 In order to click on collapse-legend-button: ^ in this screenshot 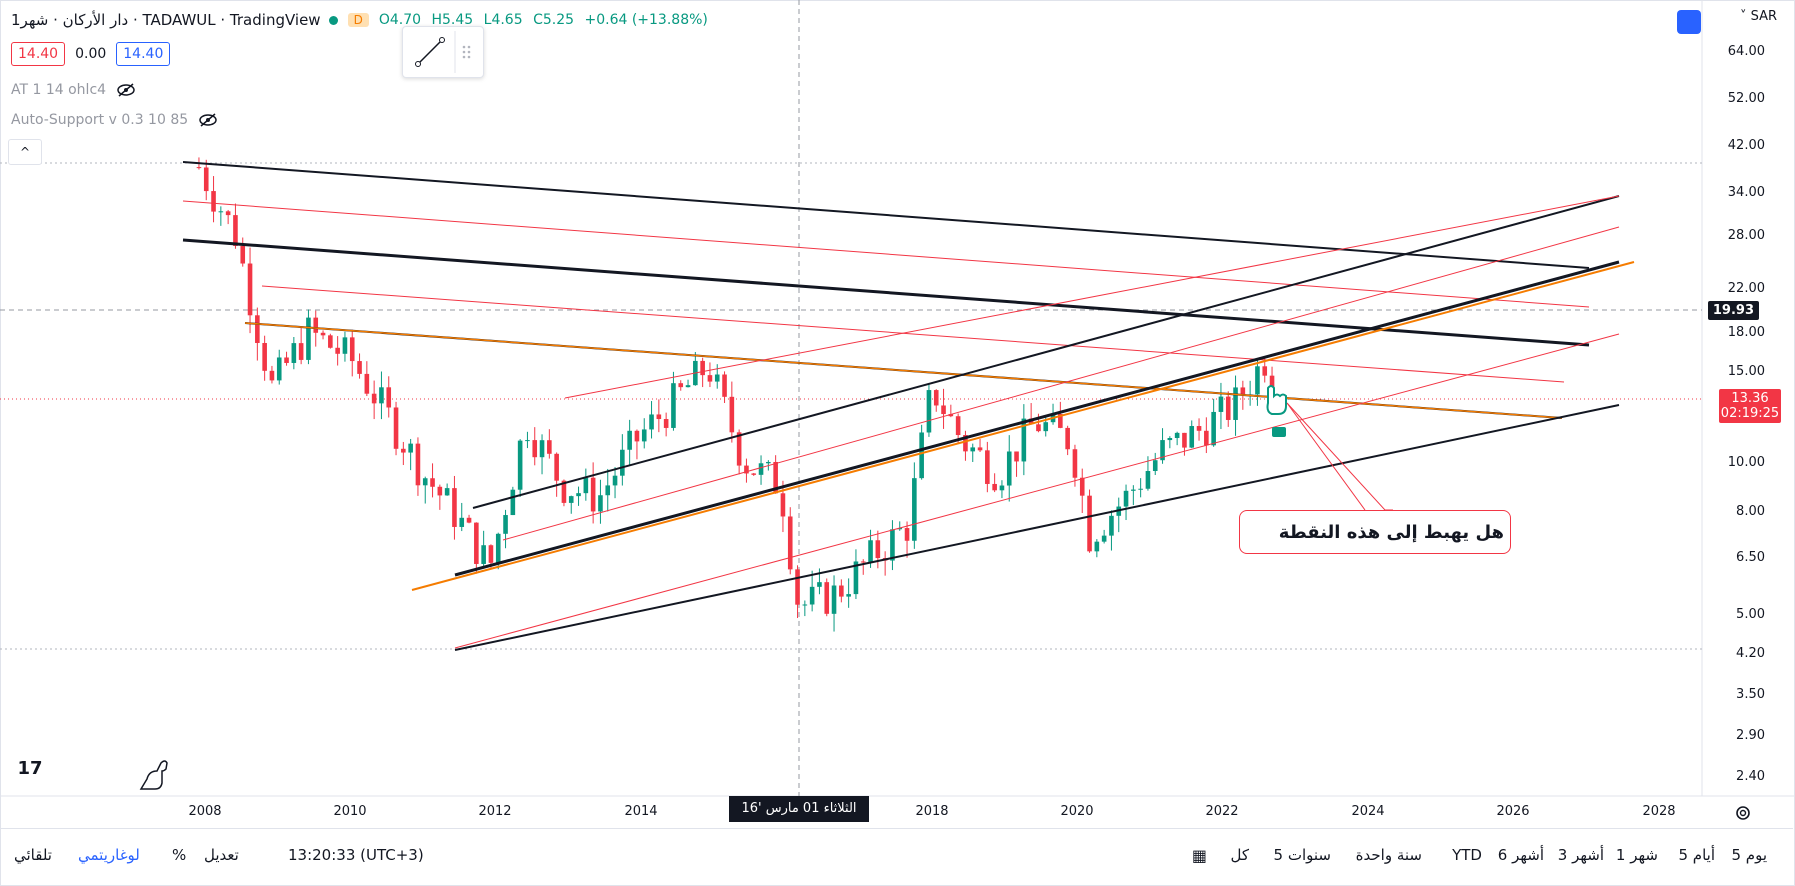, I will do `click(25, 152)`.